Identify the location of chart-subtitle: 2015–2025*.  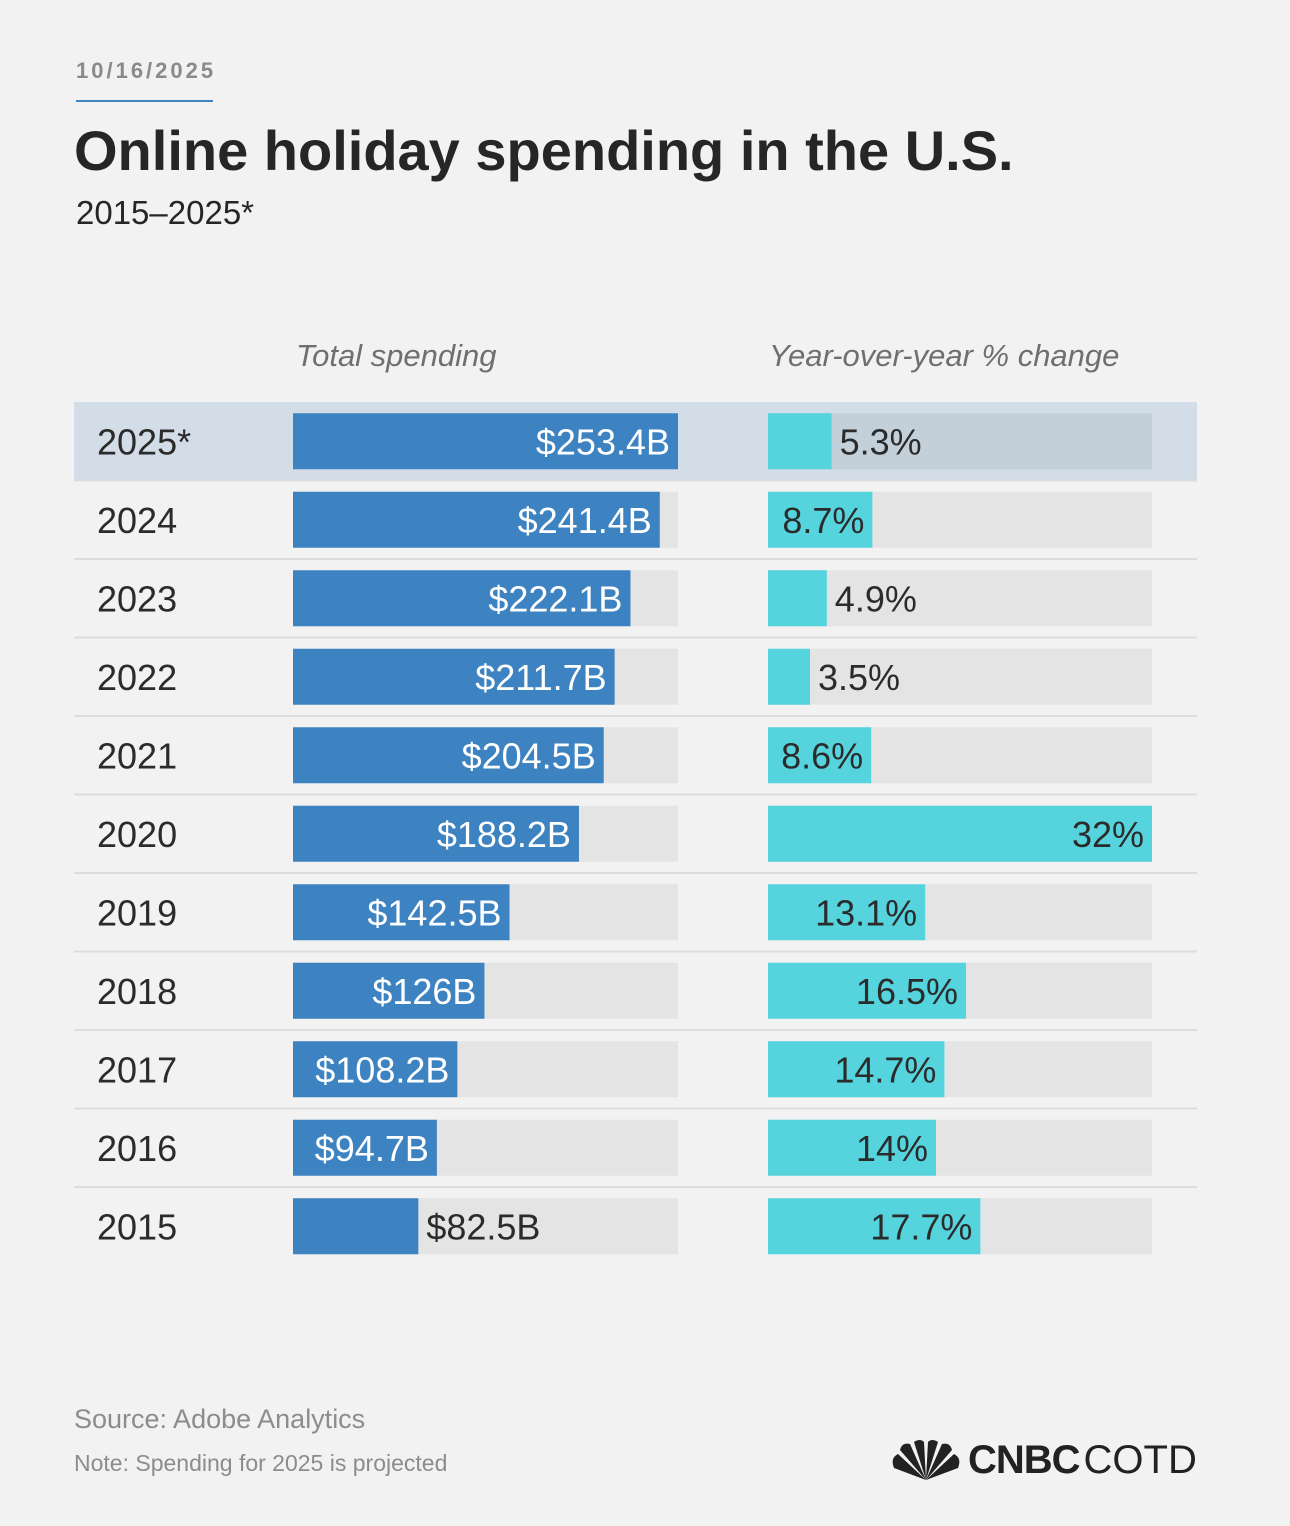
(165, 212).